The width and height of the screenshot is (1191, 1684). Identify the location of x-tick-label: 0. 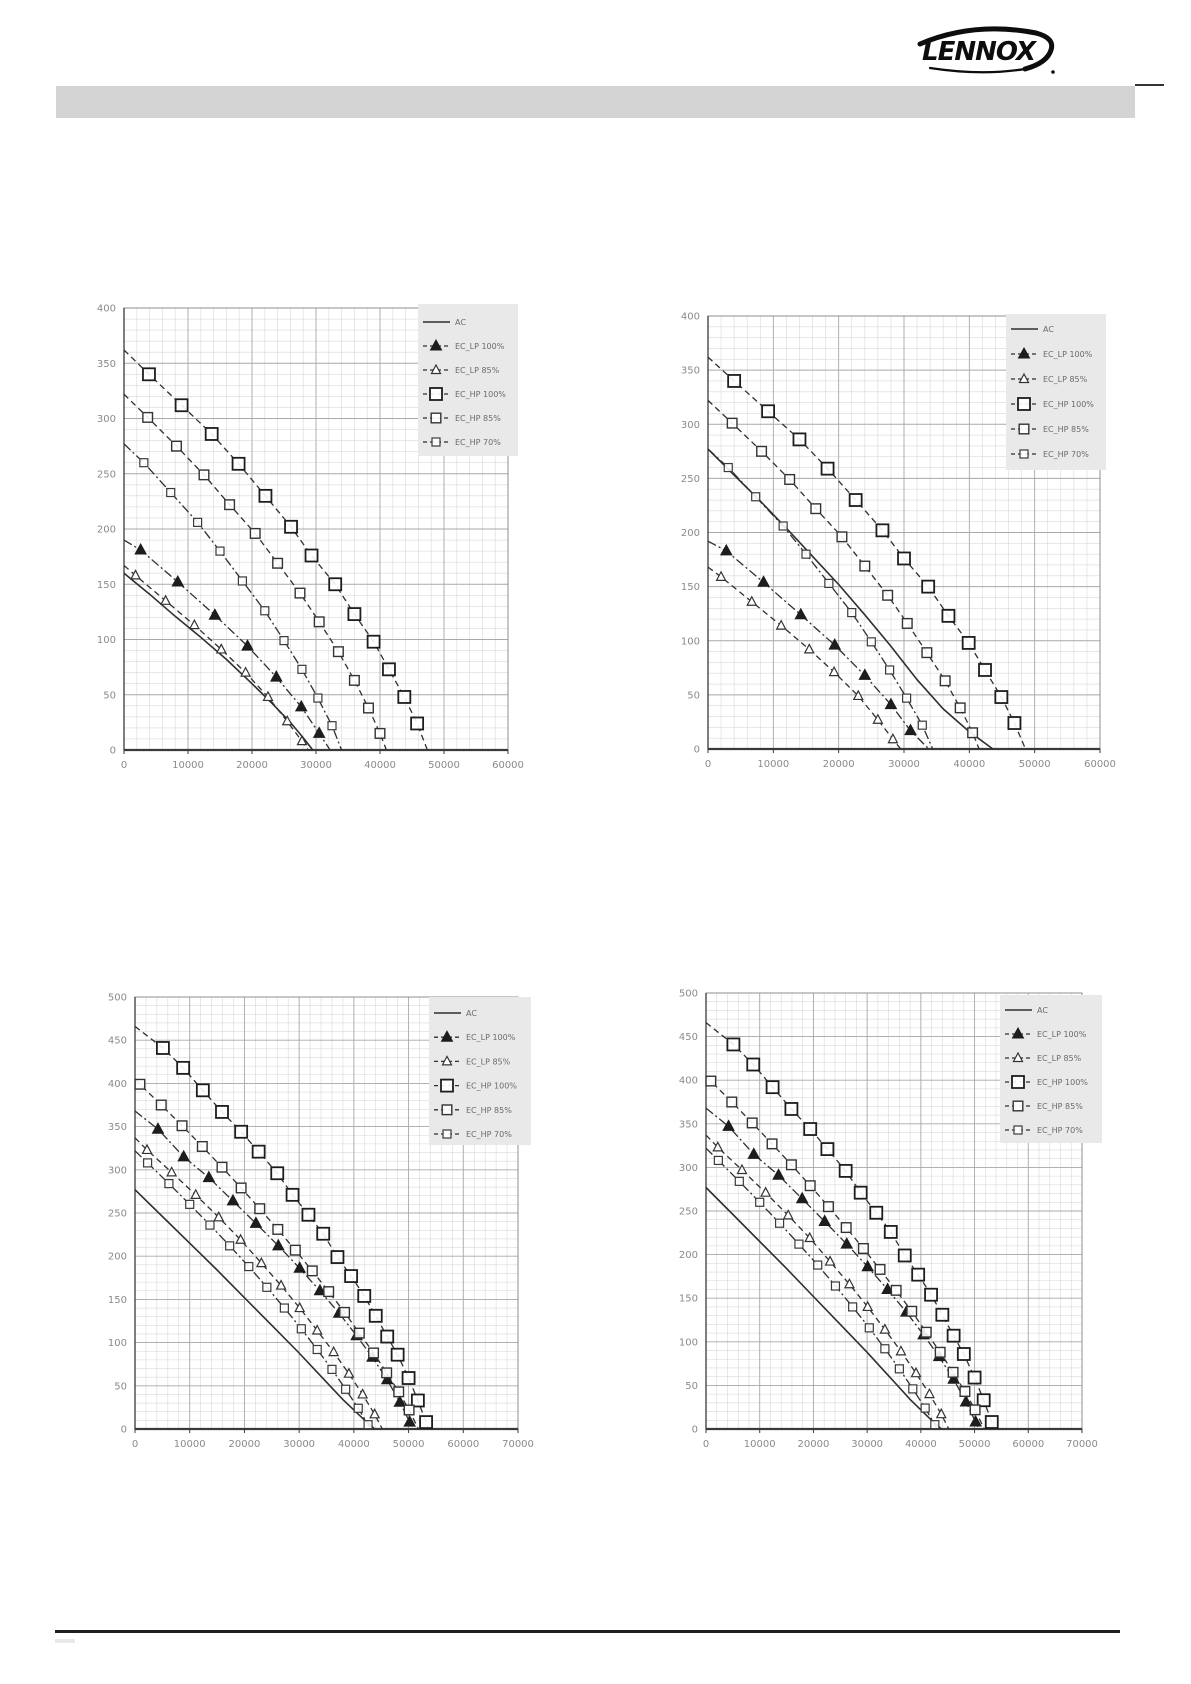
(135, 1444).